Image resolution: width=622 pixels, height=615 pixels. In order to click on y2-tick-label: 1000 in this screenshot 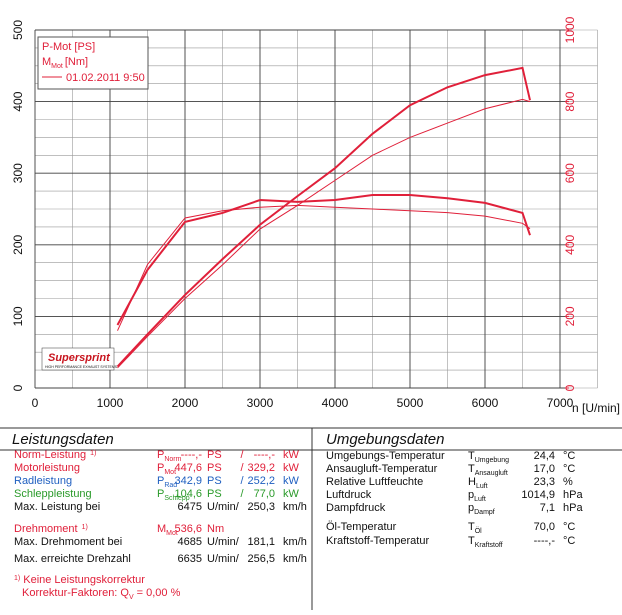, I will do `click(570, 29)`.